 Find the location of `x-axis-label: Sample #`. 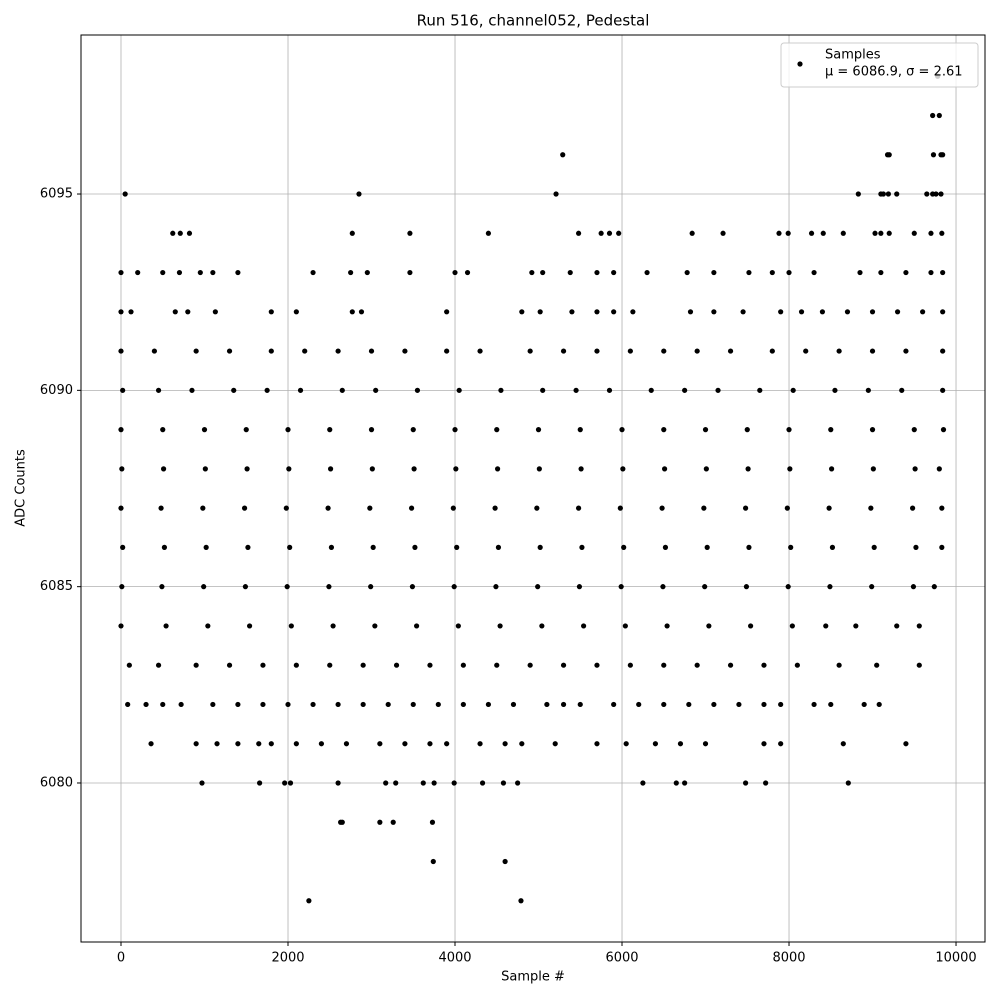

x-axis-label: Sample # is located at coordinates (533, 977).